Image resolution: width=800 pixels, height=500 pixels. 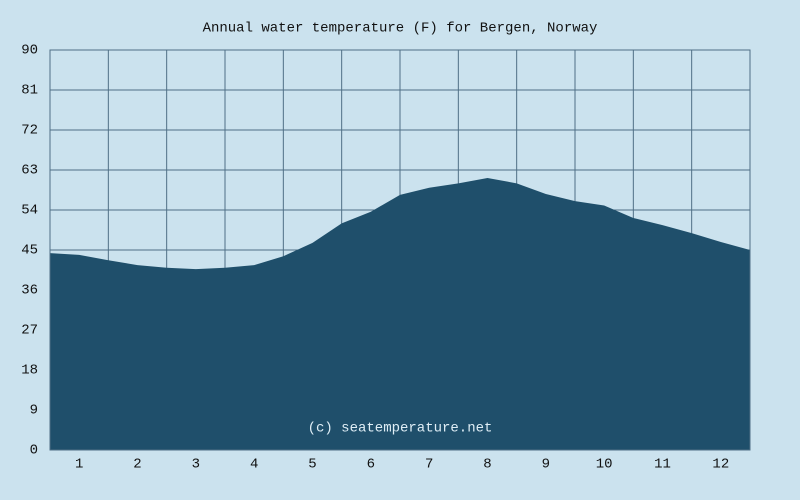 I want to click on y-tick-label: 36, so click(x=29, y=291).